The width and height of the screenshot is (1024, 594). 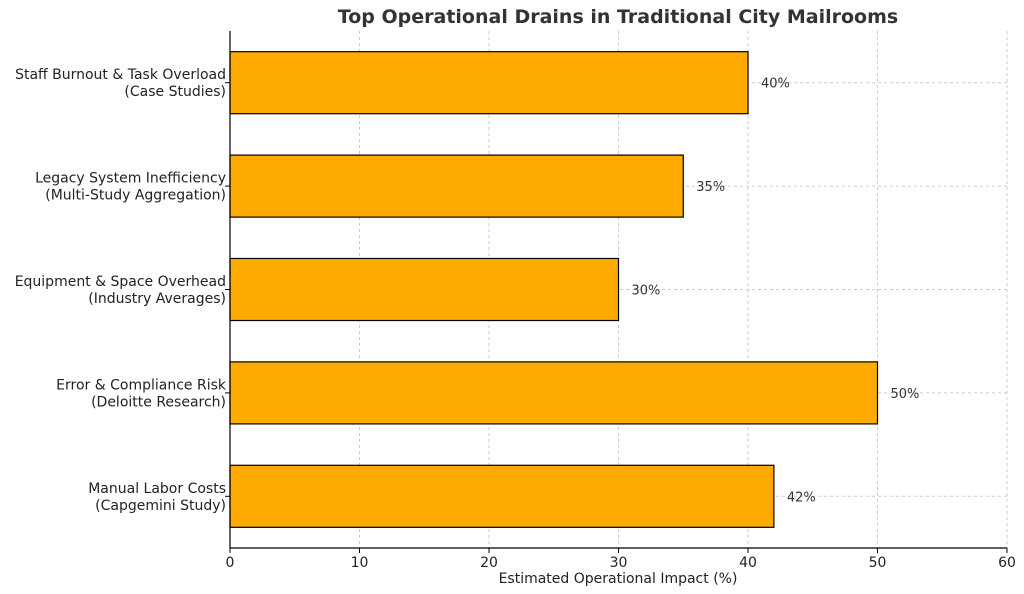 What do you see at coordinates (120, 75) in the screenshot?
I see `y-category-label: Staff Burnout & Task Overload` at bounding box center [120, 75].